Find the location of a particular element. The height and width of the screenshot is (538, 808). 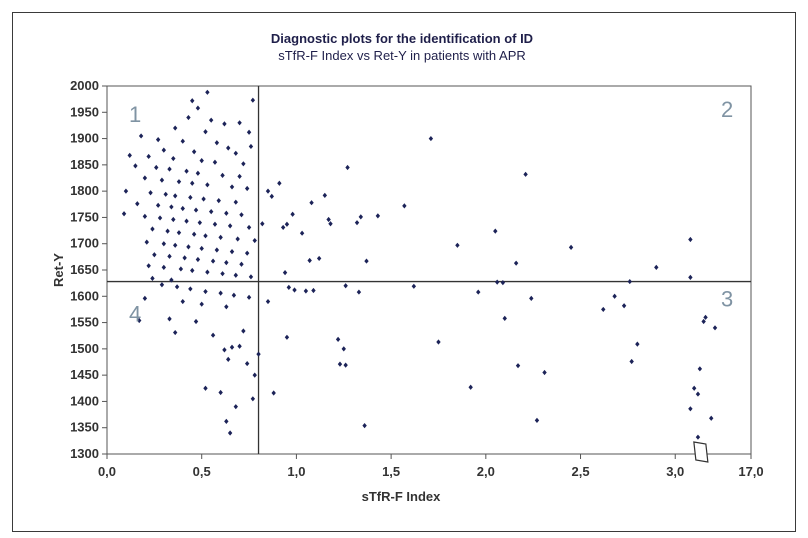

y-tick-label: 1300 is located at coordinates (84, 453).